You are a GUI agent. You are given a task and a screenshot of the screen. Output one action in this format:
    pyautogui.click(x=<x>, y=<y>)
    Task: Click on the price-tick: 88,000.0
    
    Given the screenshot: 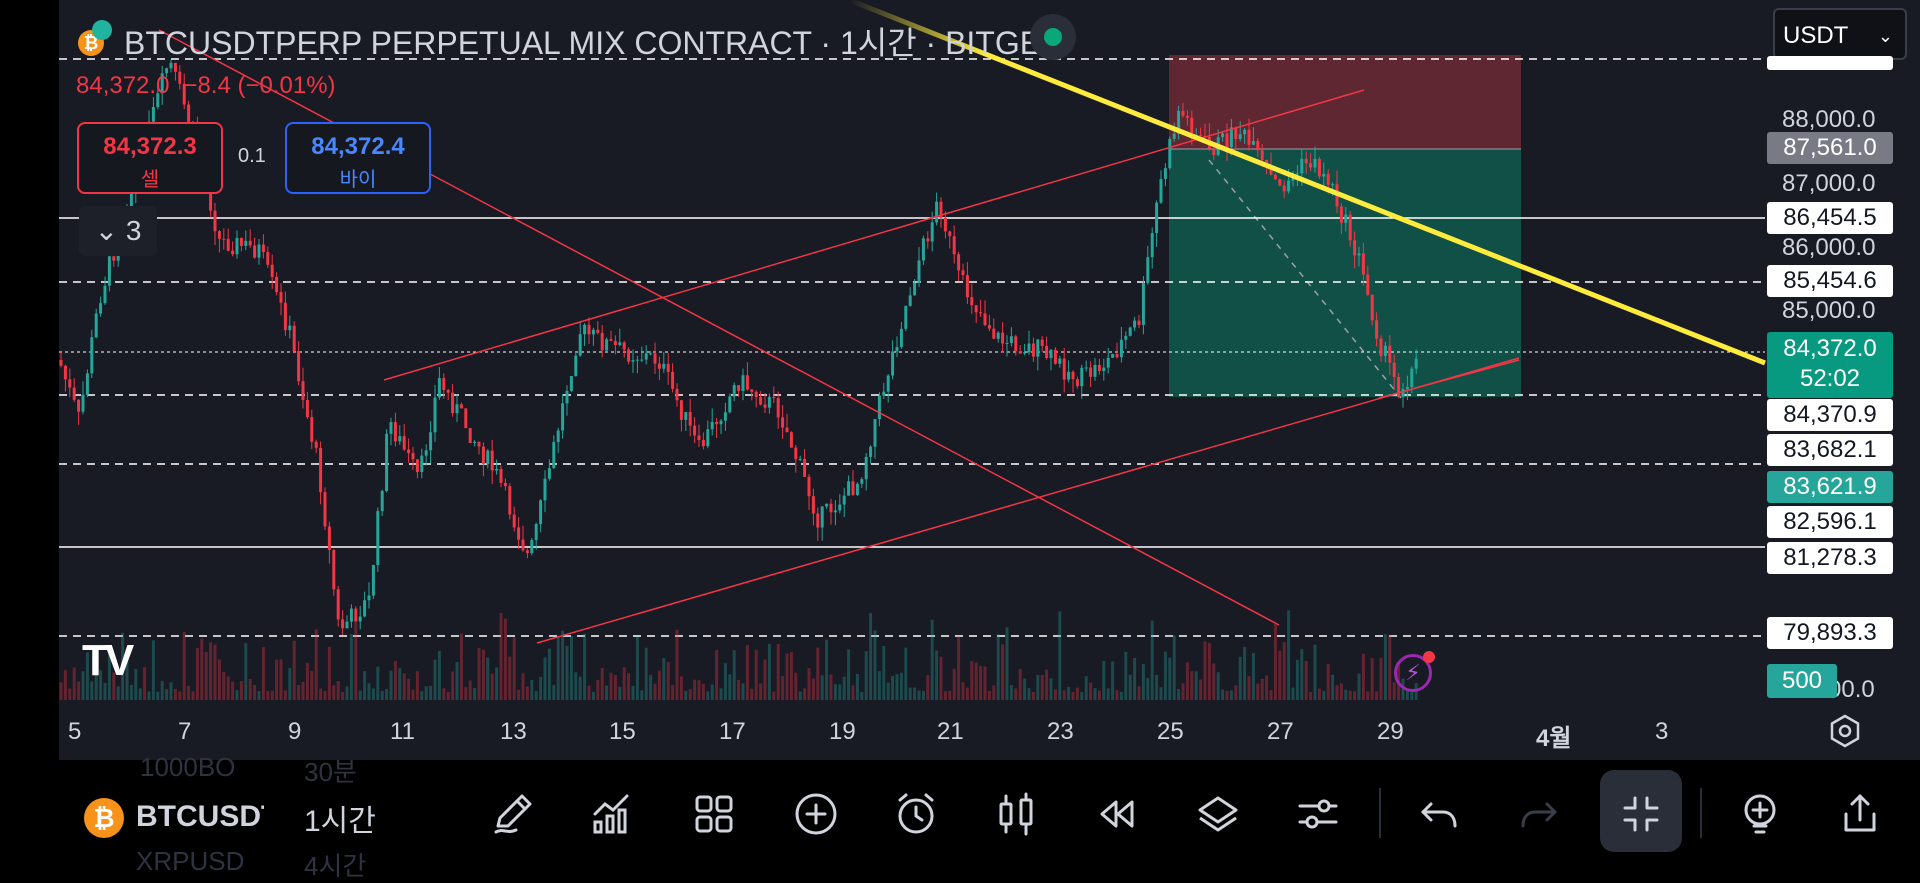 What is the action you would take?
    pyautogui.click(x=1829, y=119)
    